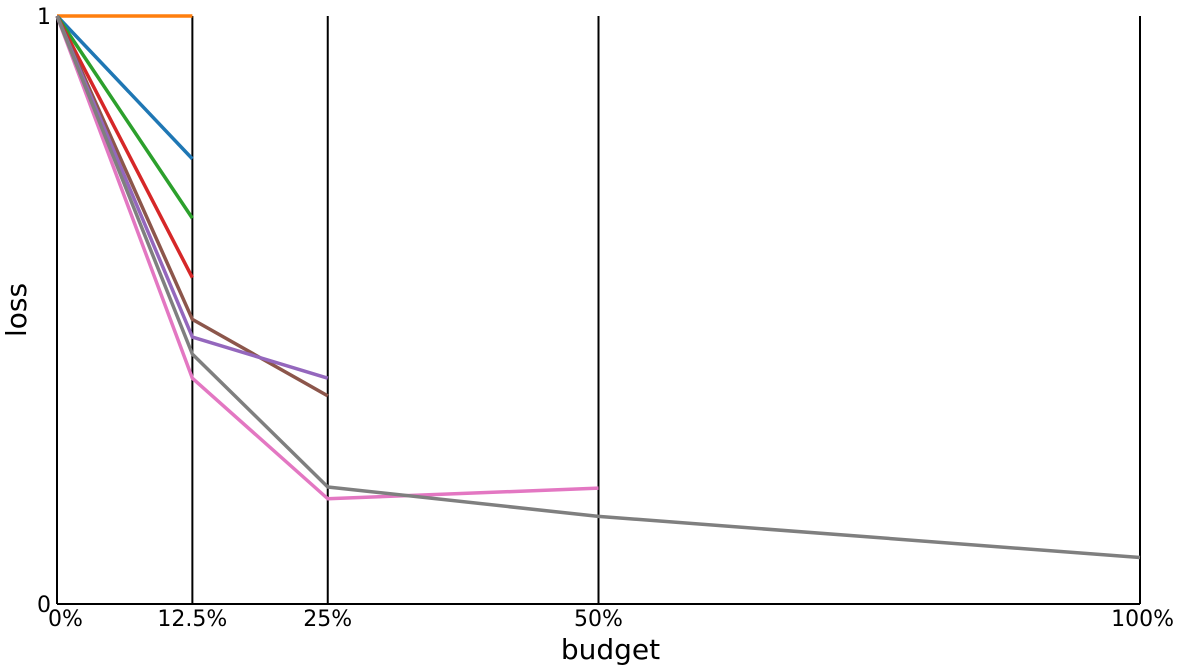  Describe the element at coordinates (192, 619) in the screenshot. I see `x-tick-label-1: 12.5%` at that location.